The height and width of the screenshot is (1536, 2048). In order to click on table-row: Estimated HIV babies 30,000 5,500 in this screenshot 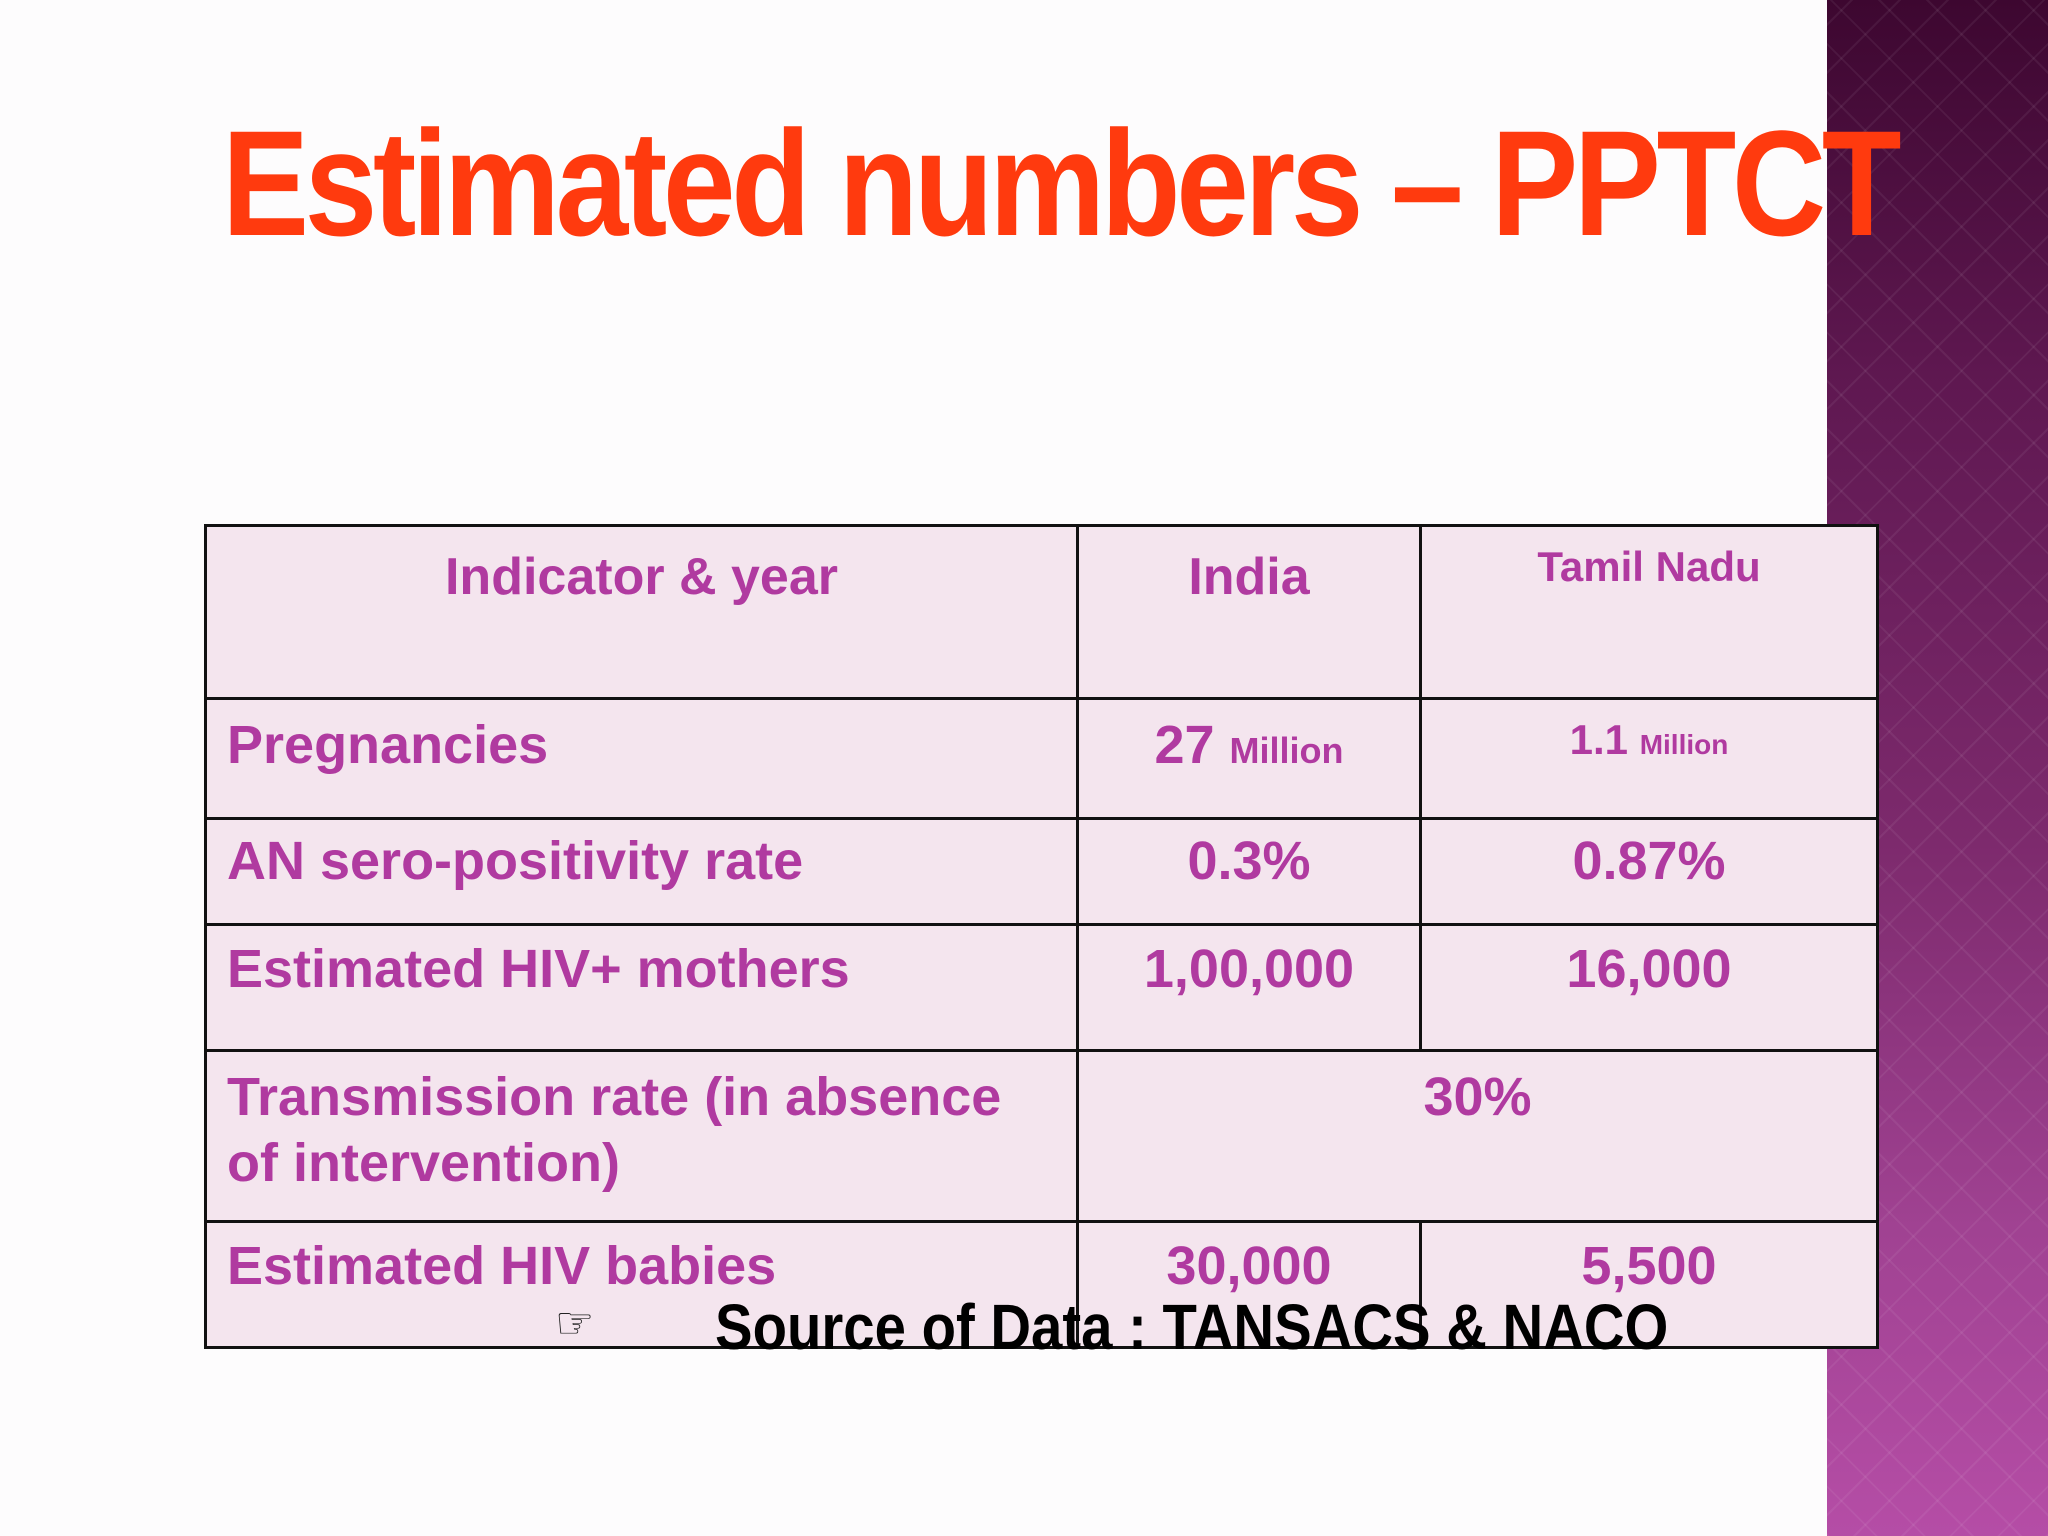, I will do `click(1041, 1284)`.